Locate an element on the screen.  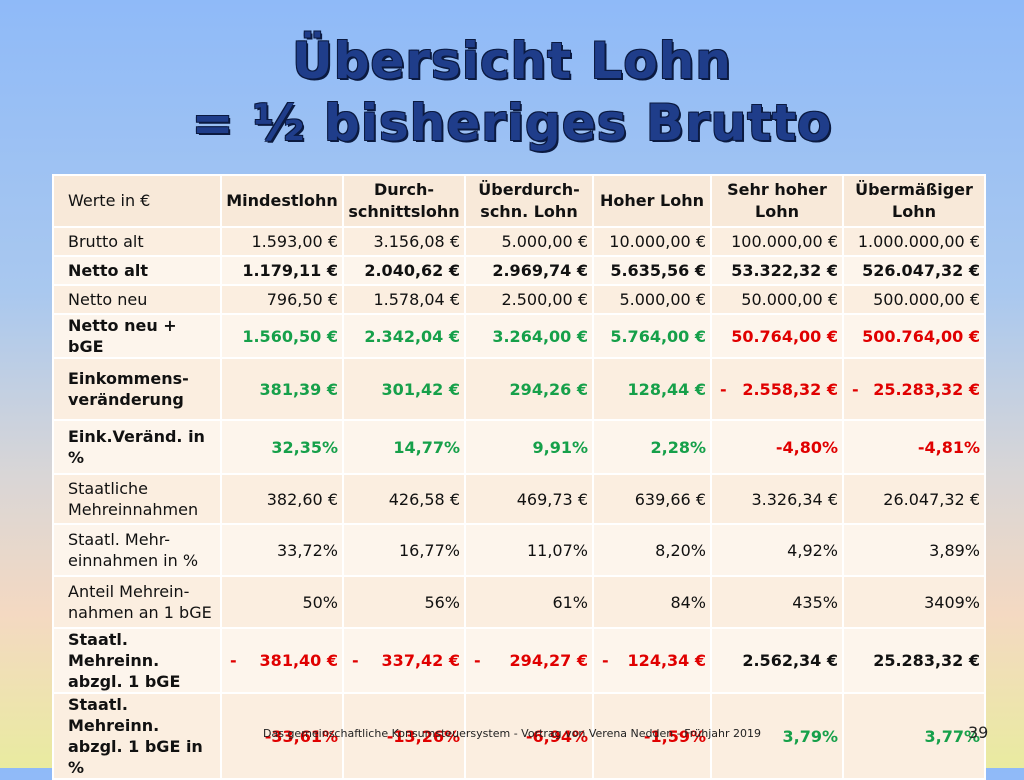
table-cell: -33,61% is located at coordinates (282, 736).